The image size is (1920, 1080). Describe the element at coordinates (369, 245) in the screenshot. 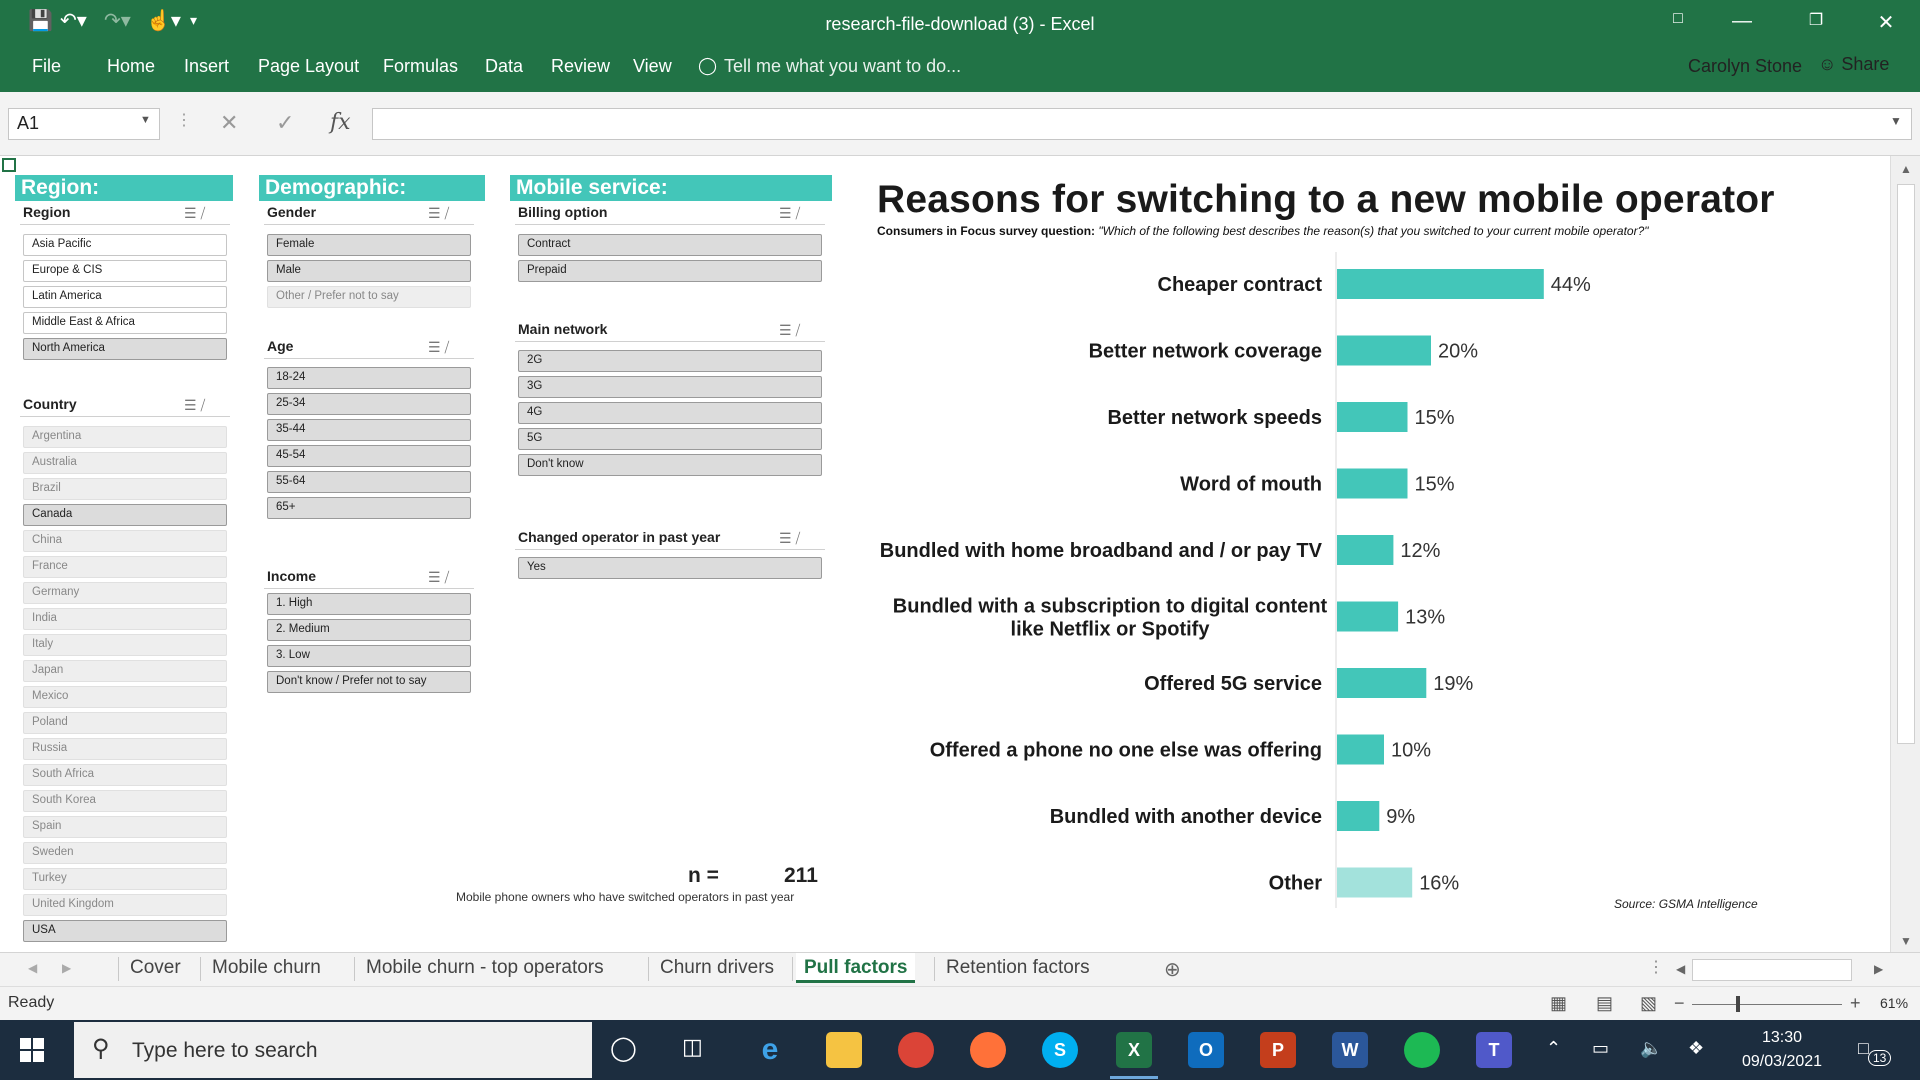

I see `gender-slicer-item: Female` at that location.